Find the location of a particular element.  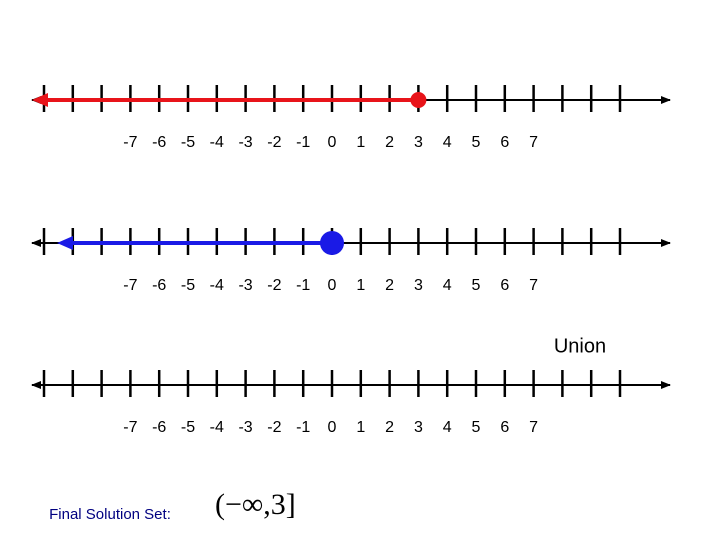

union-label: Union is located at coordinates (580, 346).